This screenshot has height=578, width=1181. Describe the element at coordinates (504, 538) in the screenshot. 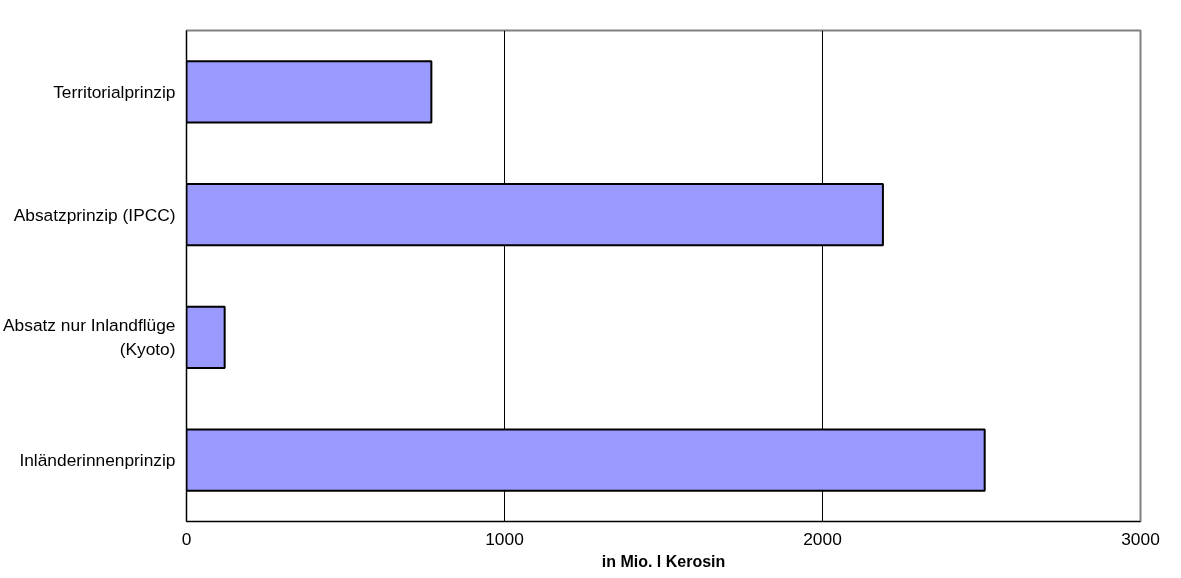

I see `x-tick-label: 1000` at that location.